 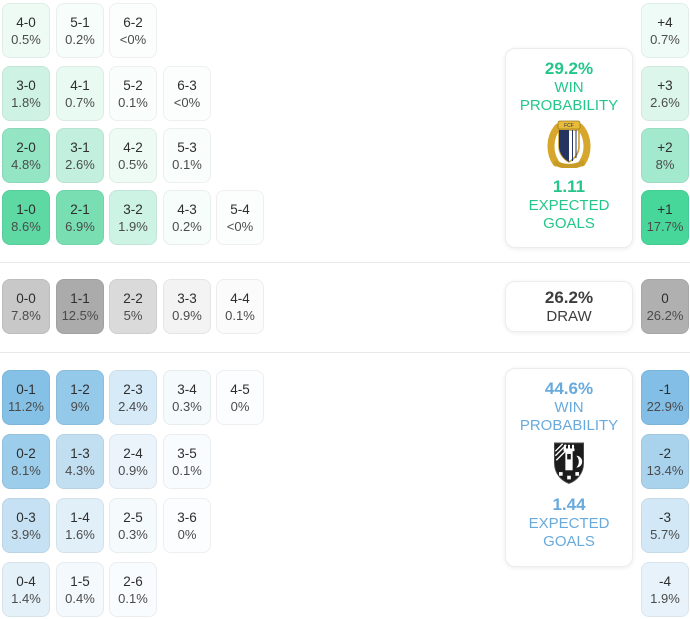 I want to click on score-cell-2-6: 2-6 0.1%, so click(x=133, y=589).